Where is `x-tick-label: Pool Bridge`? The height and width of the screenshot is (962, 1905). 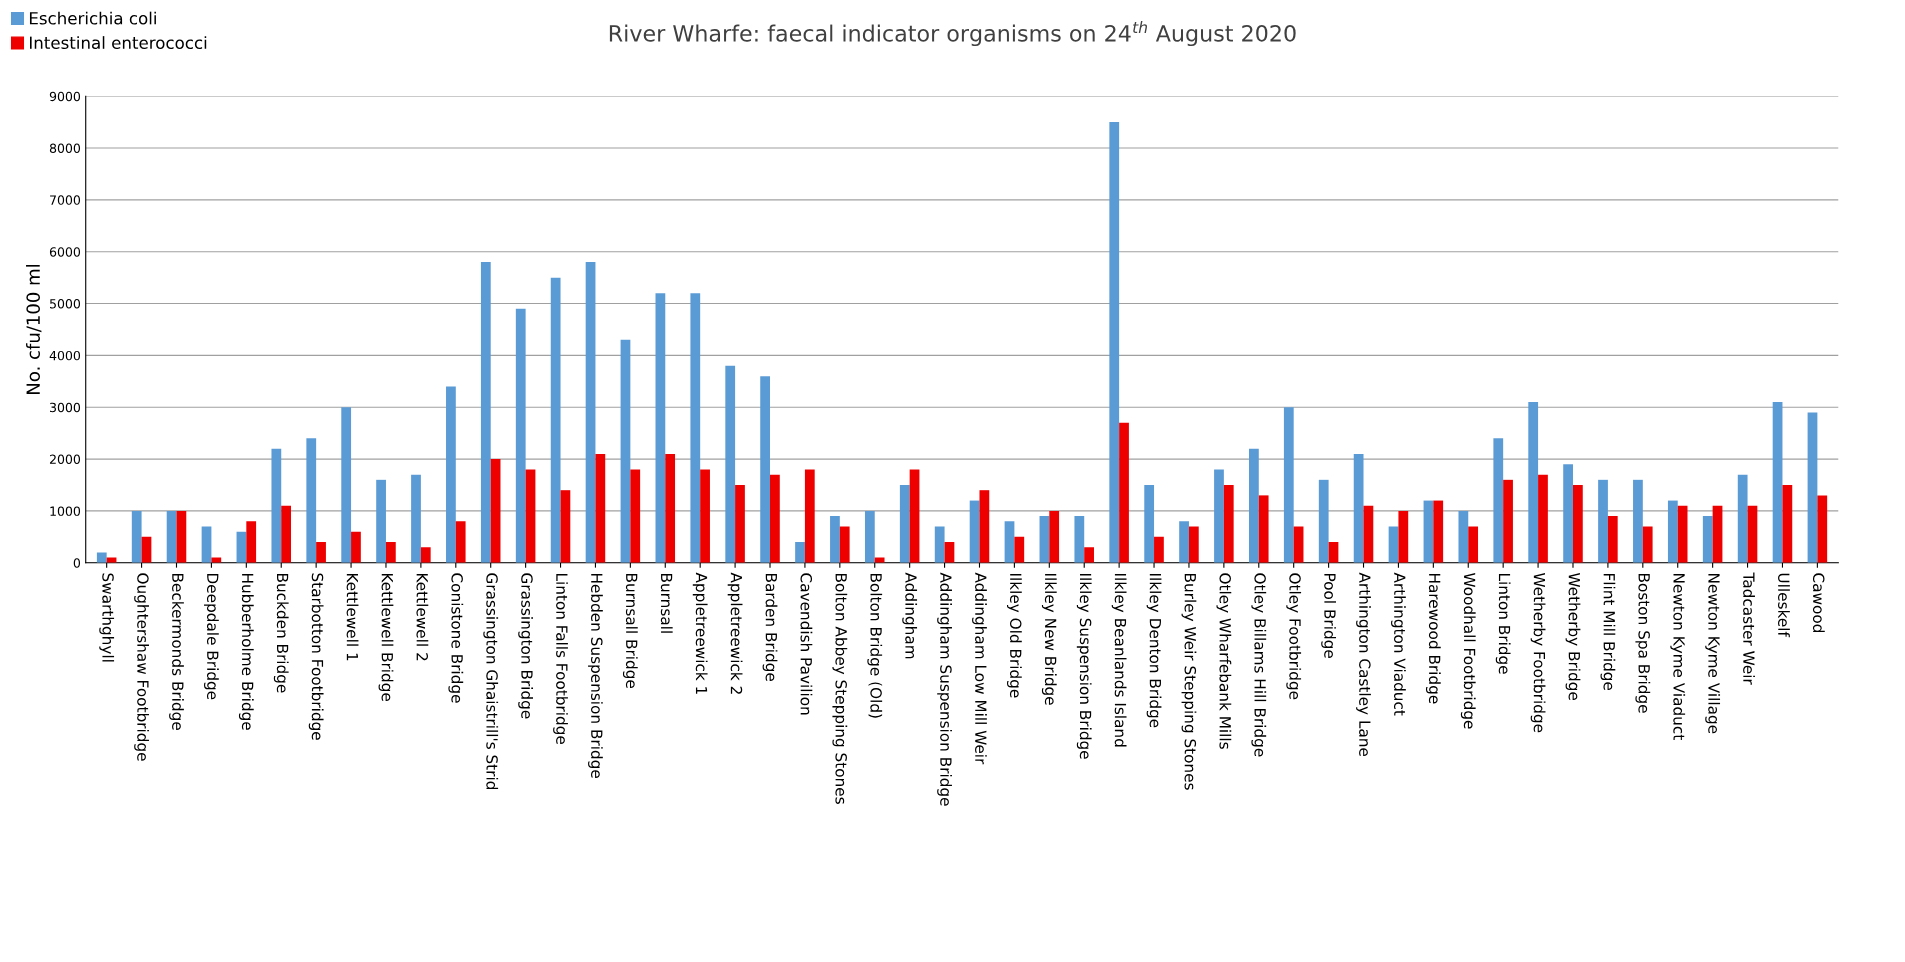
x-tick-label: Pool Bridge is located at coordinates (1328, 615).